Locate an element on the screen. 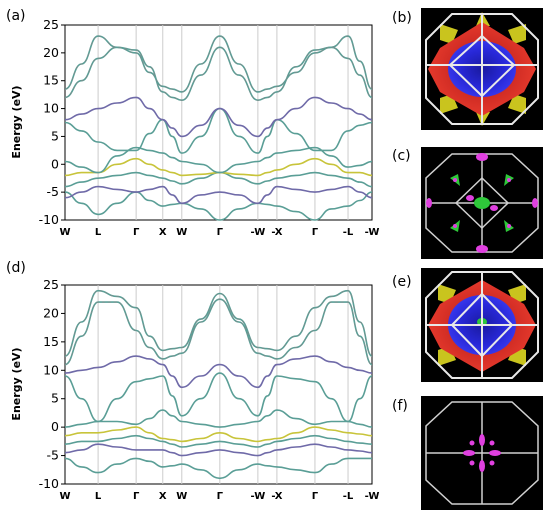 This screenshot has width=550, height=518. fermi-surface-panel-b: (b) is located at coordinates (467, 69).